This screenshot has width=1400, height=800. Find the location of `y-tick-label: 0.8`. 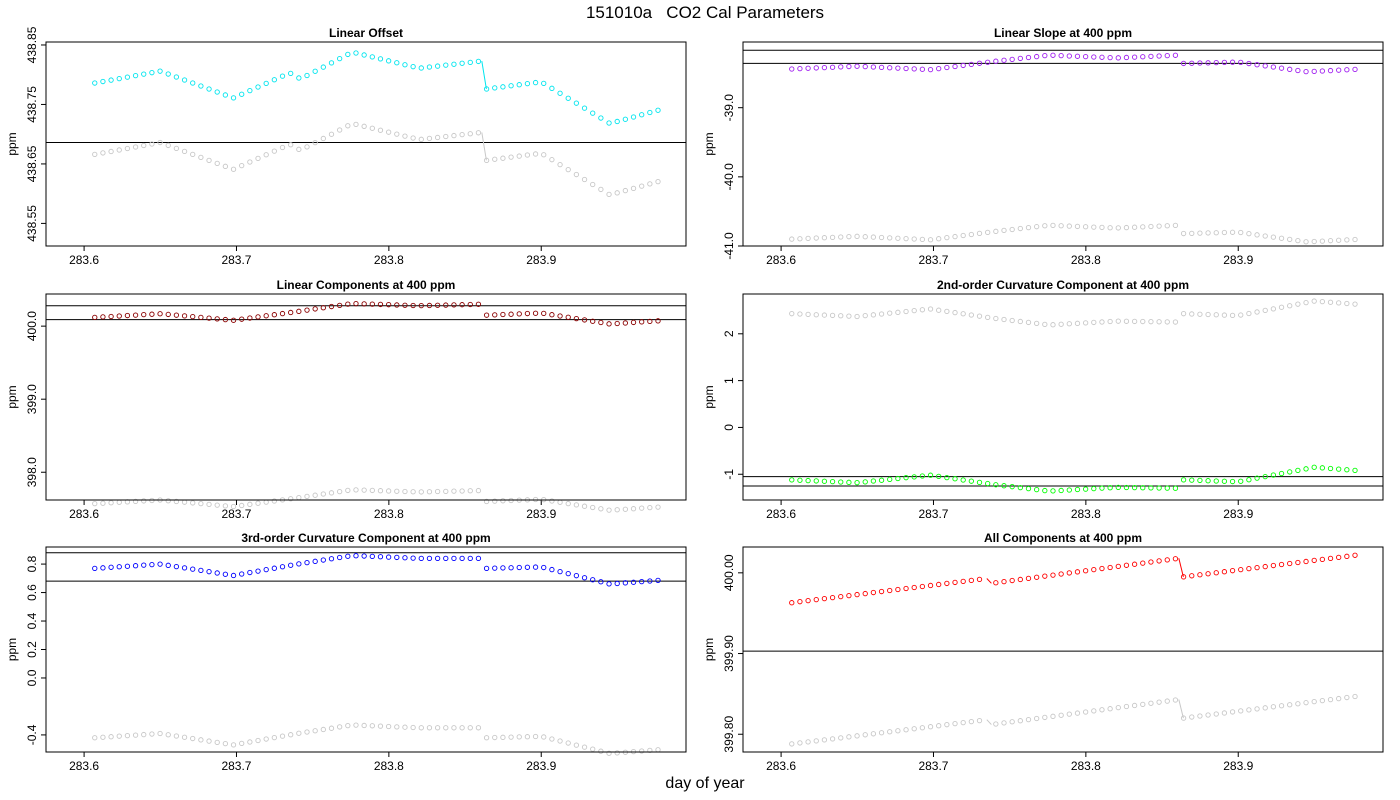

y-tick-label: 0.8 is located at coordinates (32, 563).